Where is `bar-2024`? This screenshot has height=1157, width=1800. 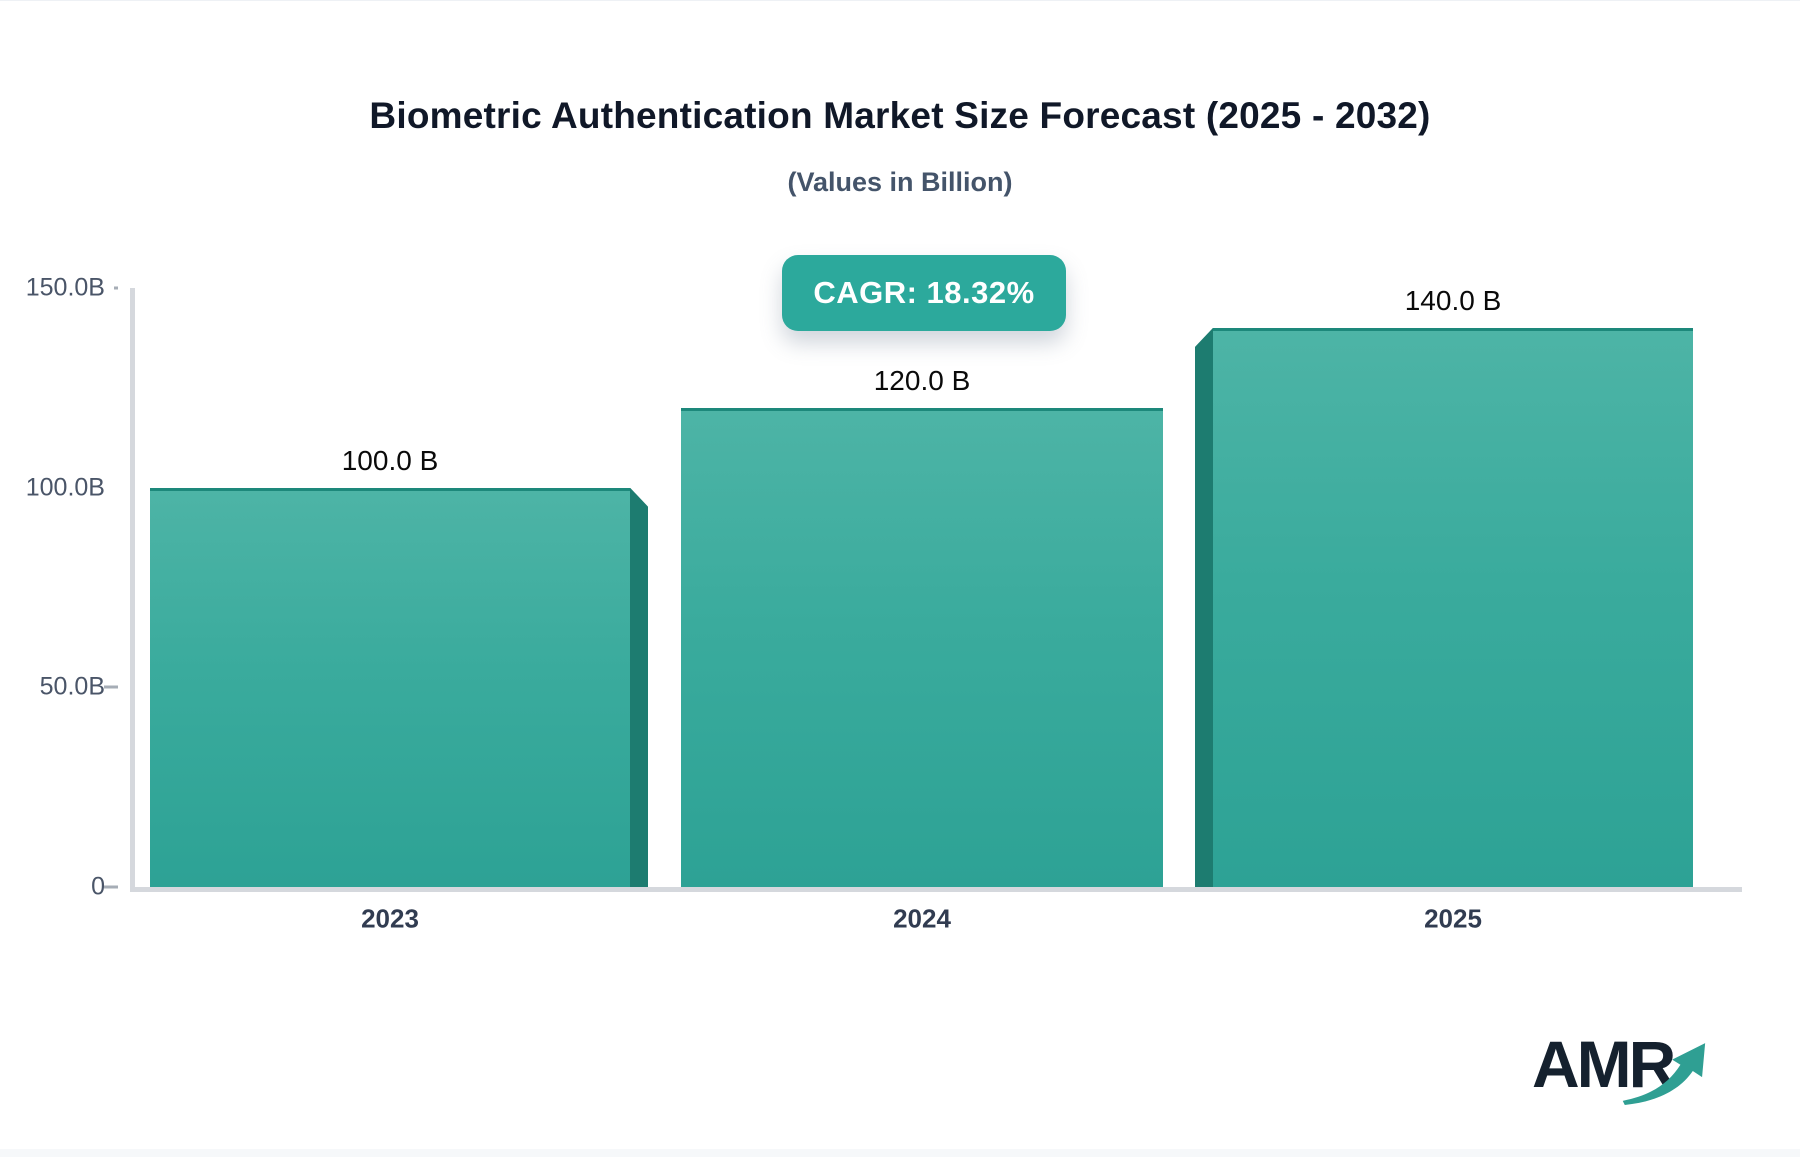
bar-2024 is located at coordinates (922, 647).